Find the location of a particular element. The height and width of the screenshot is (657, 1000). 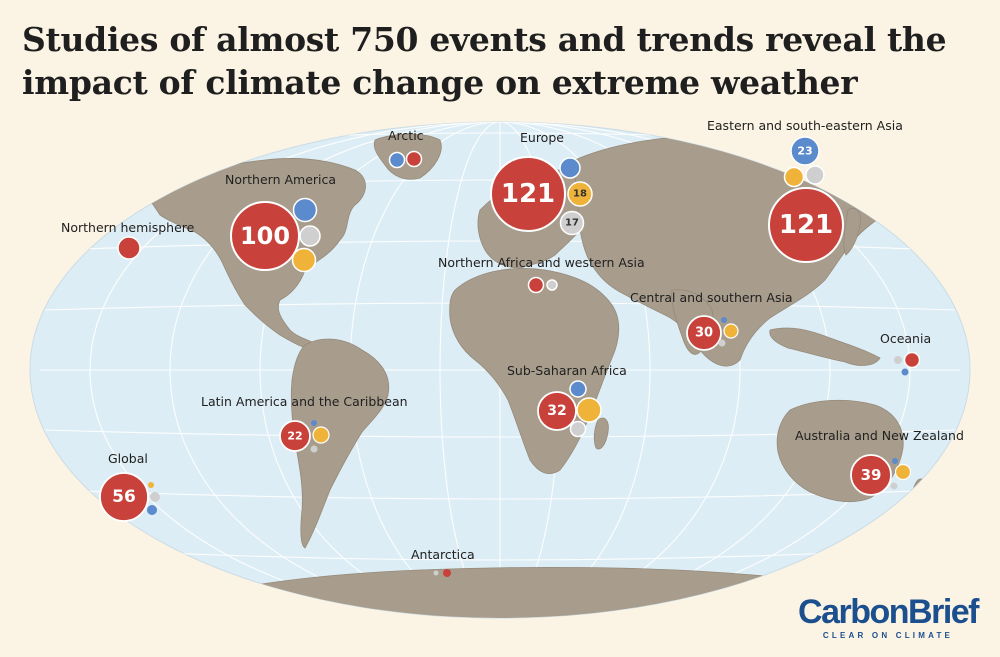

label-latin-america: Latin America and the Caribbean is located at coordinates (304, 401).